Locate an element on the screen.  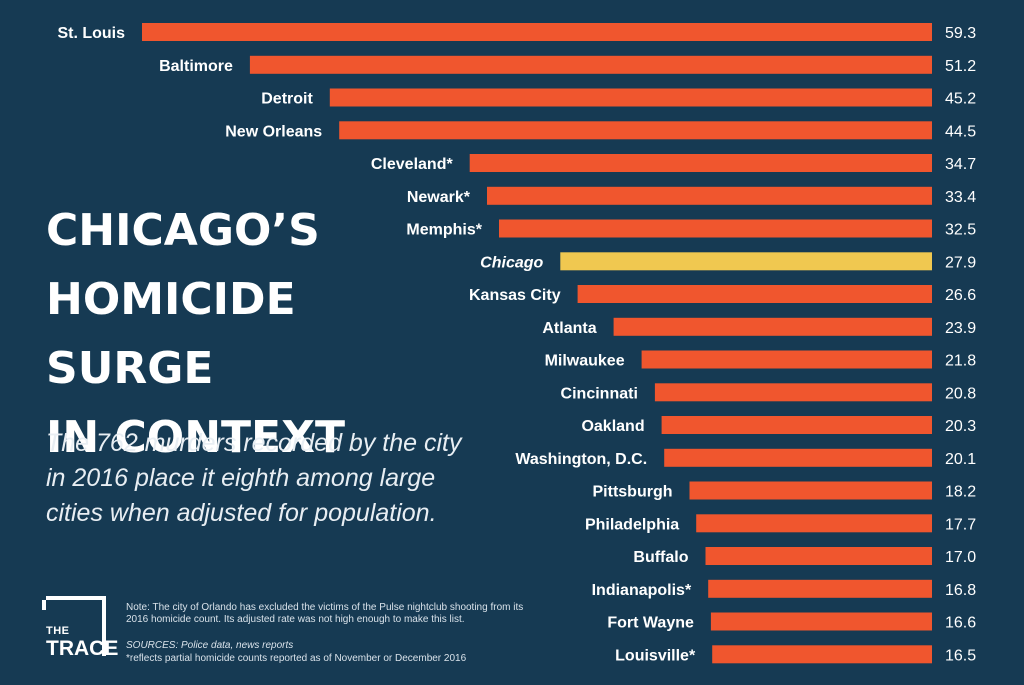
value-label: 20.8 is located at coordinates (960, 393).